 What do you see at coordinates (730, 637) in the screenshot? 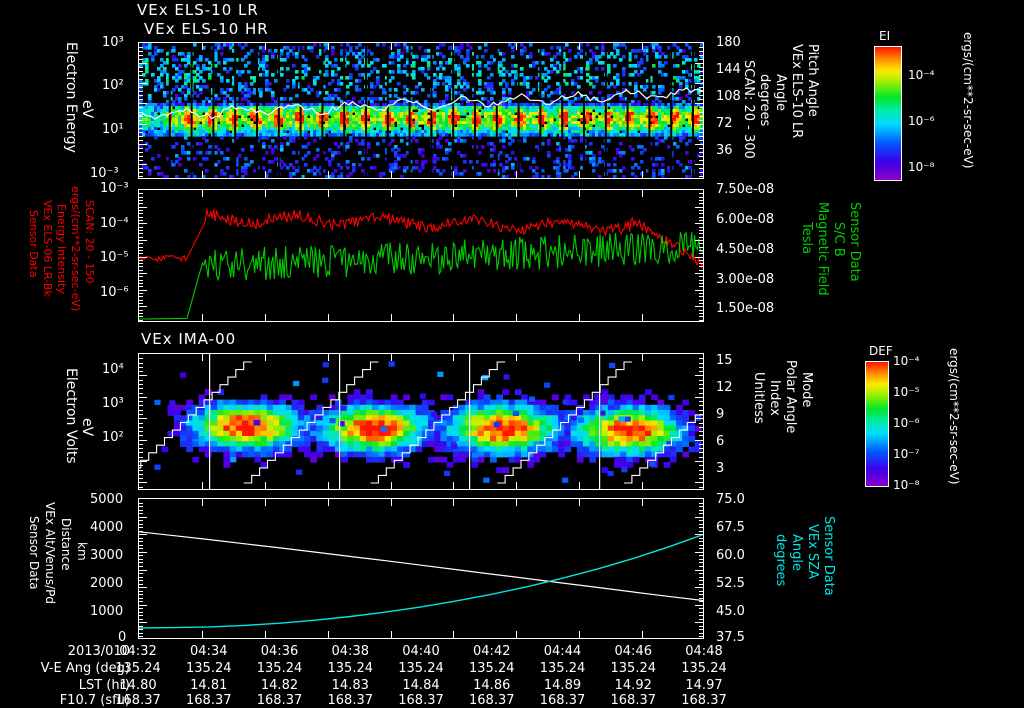
I see `panel4-y2tick-5: 37.5` at bounding box center [730, 637].